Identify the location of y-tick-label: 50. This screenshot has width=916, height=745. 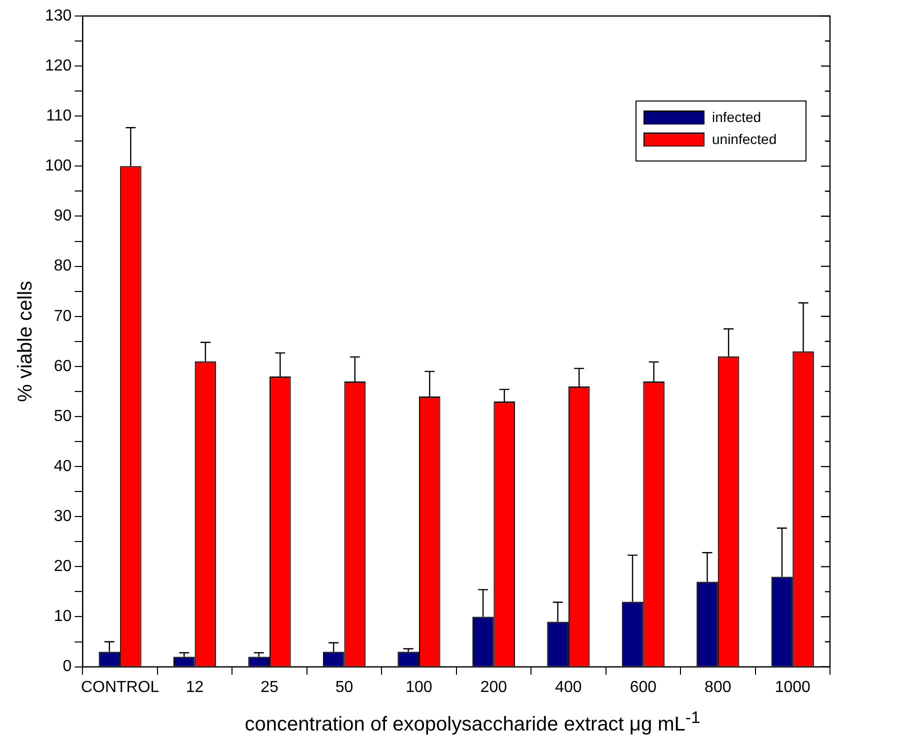
(63, 416).